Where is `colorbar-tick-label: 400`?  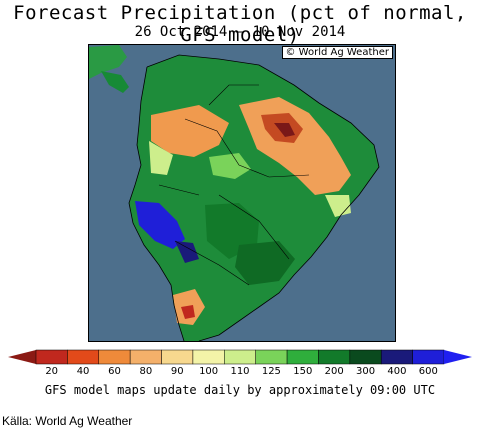
colorbar-tick-label: 400 is located at coordinates (397, 371).